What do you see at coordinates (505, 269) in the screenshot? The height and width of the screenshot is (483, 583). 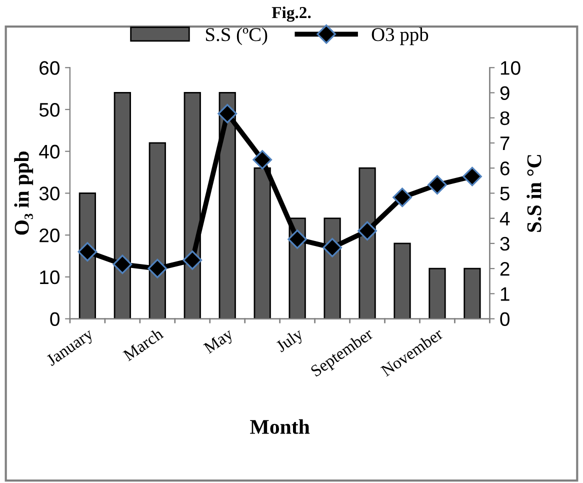 I see `y2-tick-label: 2` at bounding box center [505, 269].